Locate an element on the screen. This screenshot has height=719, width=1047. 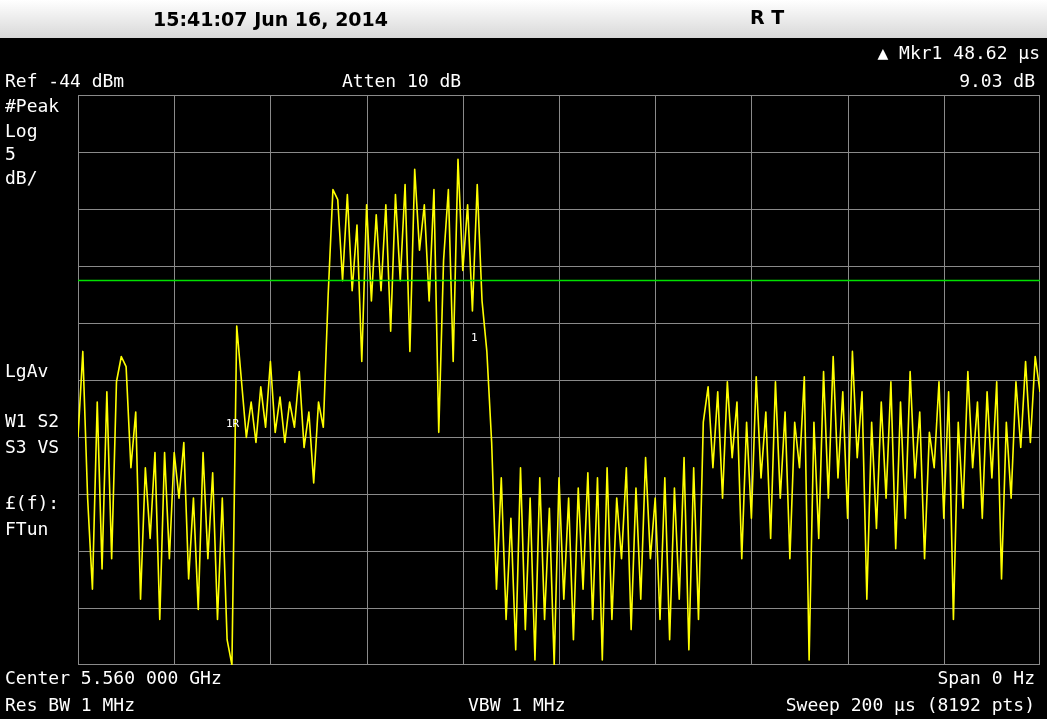
annotation: 1 is located at coordinates (474, 337).